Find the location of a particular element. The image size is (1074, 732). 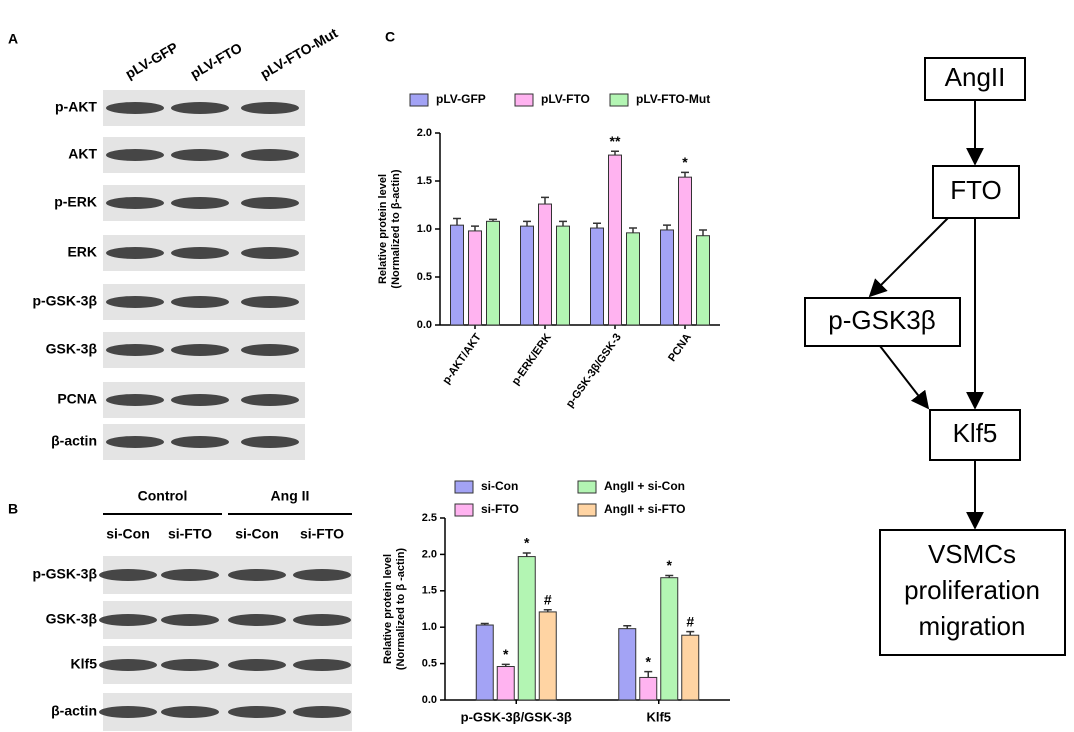

row-label: Klf5 is located at coordinates (84, 664).